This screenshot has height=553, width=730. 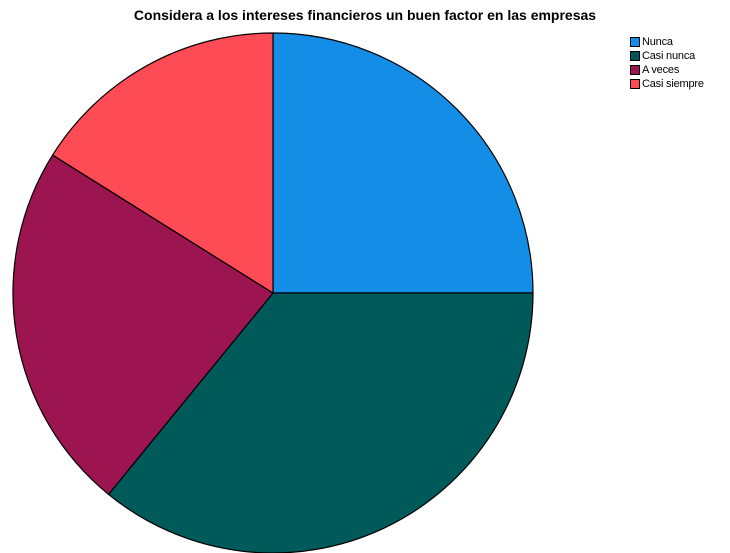 I want to click on legend-label: Nunca, so click(x=657, y=42).